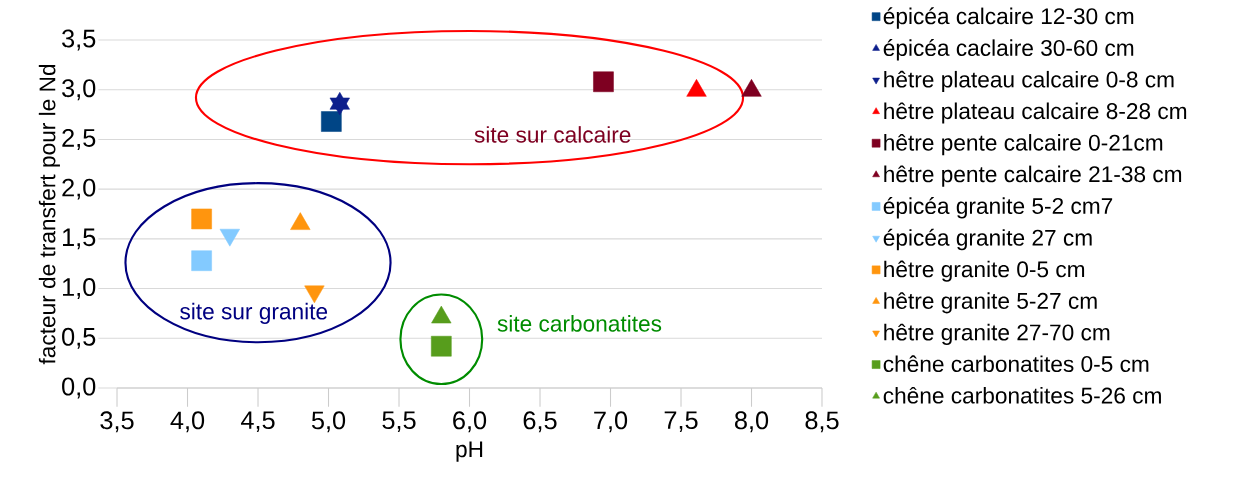  What do you see at coordinates (470, 422) in the screenshot?
I see `x-tick-label: 6,0` at bounding box center [470, 422].